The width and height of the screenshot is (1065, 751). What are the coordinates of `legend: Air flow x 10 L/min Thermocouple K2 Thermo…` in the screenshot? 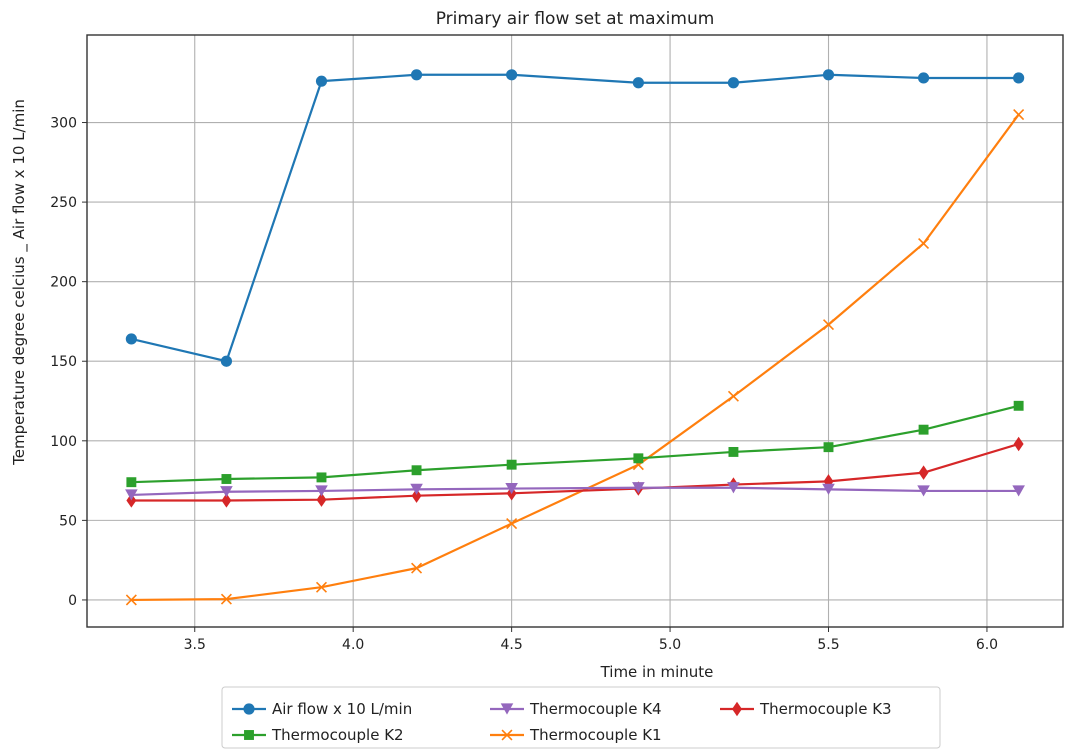 It's located at (581, 717).